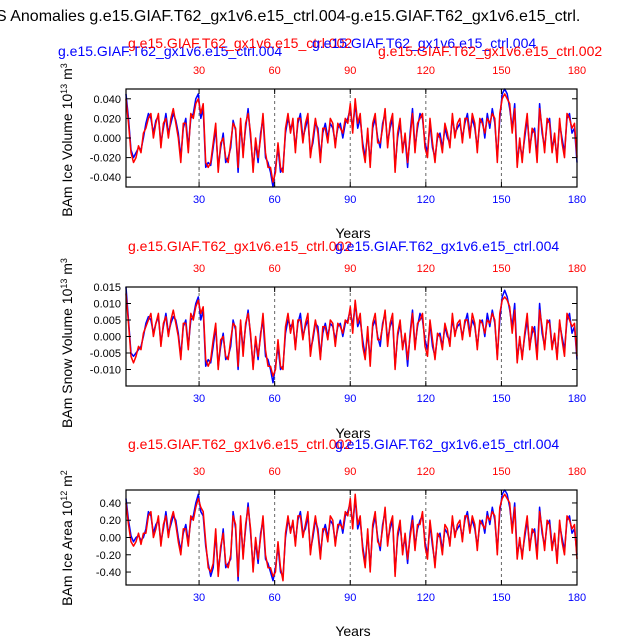 The width and height of the screenshot is (638, 638). What do you see at coordinates (67, 343) in the screenshot?
I see `y-axis-label: BAm Snow Volume 1013 m3` at bounding box center [67, 343].